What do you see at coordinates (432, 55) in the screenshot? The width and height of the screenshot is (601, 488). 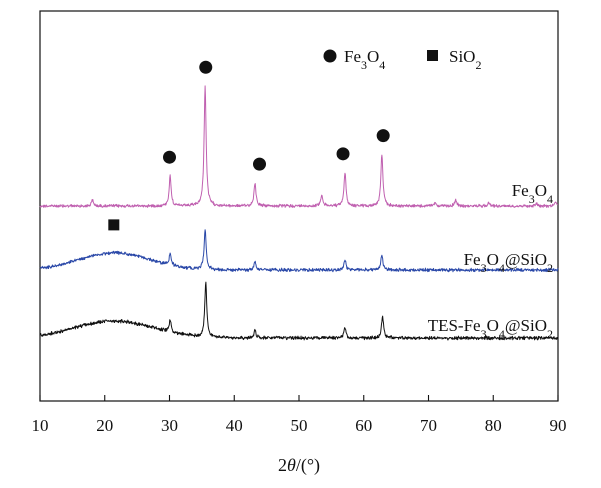 I see `legend-square-marker` at bounding box center [432, 55].